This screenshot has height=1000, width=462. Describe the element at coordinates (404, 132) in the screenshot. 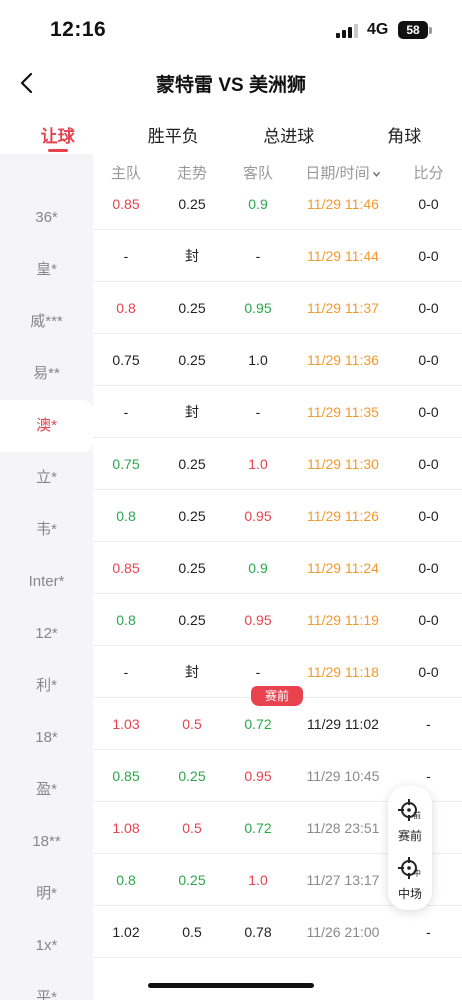

I see `tab-3: 角球` at that location.